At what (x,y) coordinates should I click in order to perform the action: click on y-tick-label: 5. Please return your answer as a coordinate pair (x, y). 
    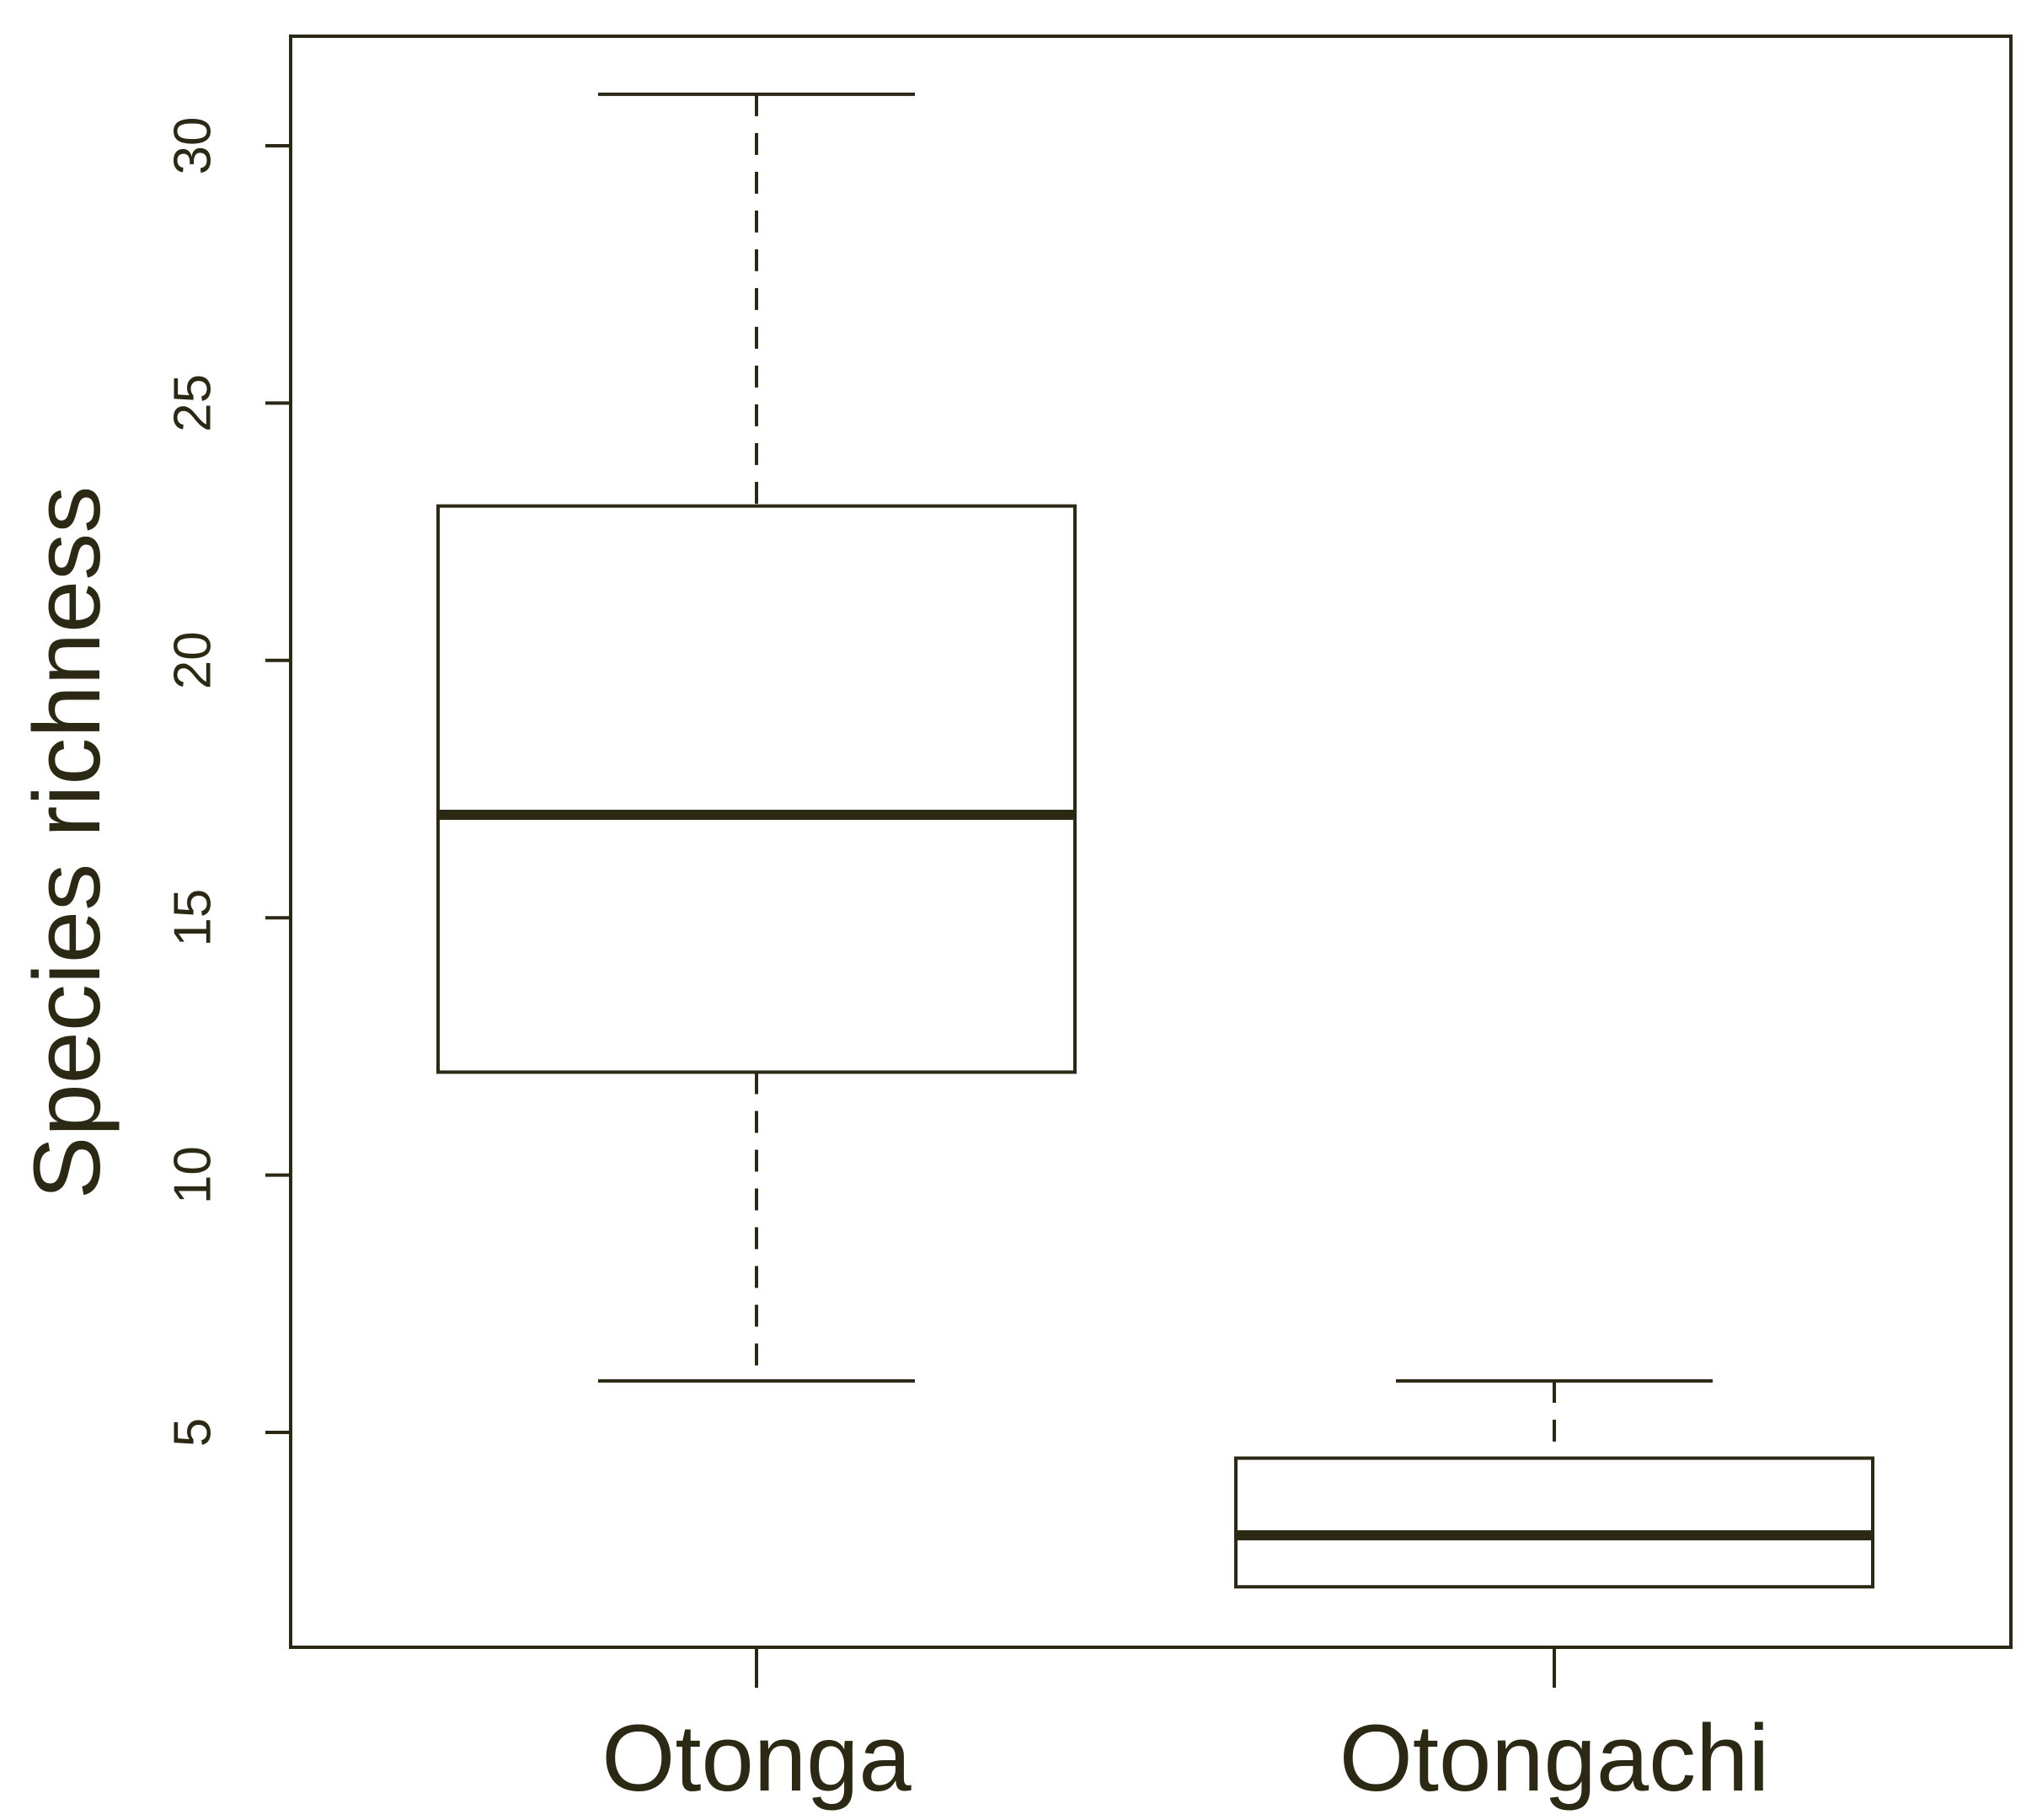
    Looking at the image, I should click on (193, 1432).